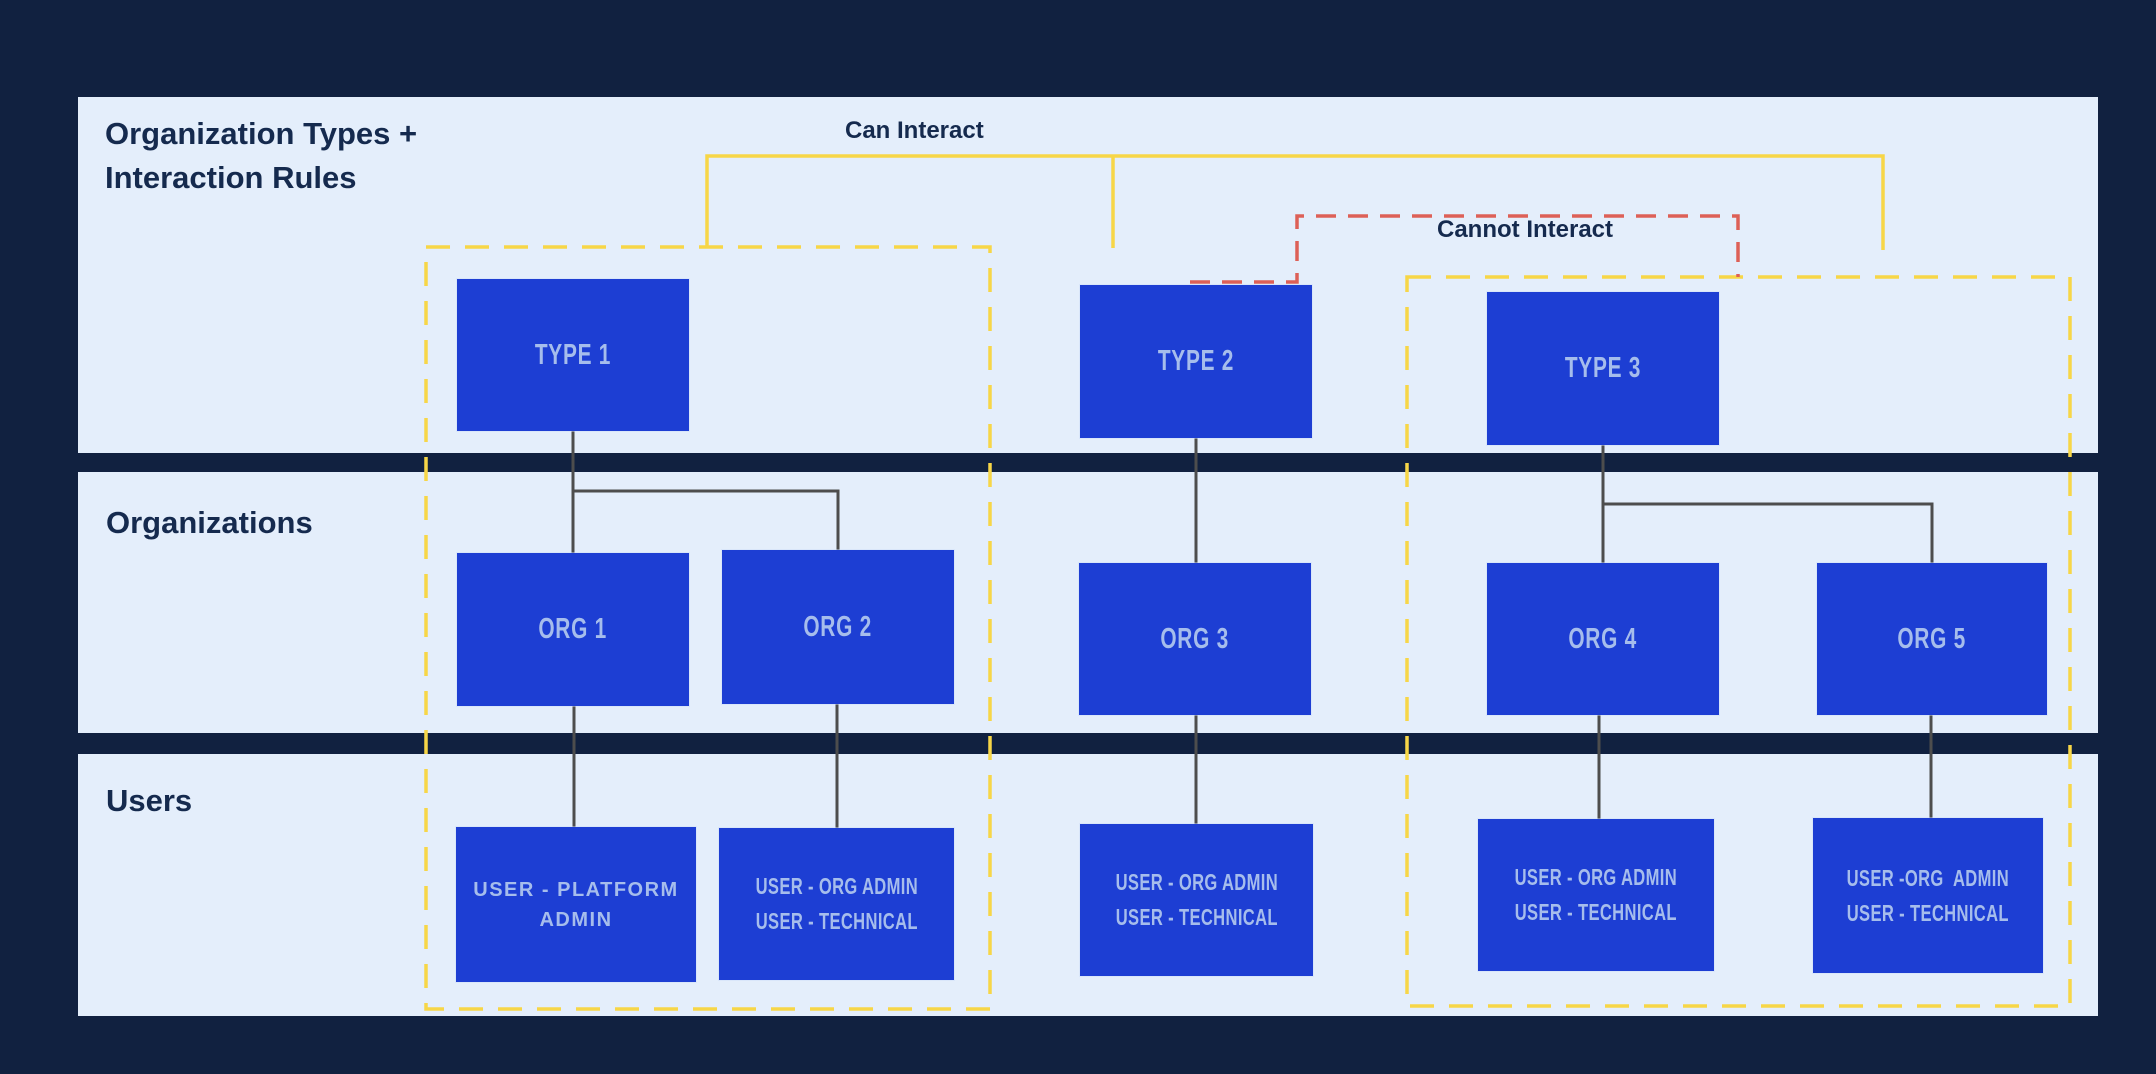  What do you see at coordinates (576, 889) in the screenshot?
I see `user1-label-line1: USER - PLATFORM` at bounding box center [576, 889].